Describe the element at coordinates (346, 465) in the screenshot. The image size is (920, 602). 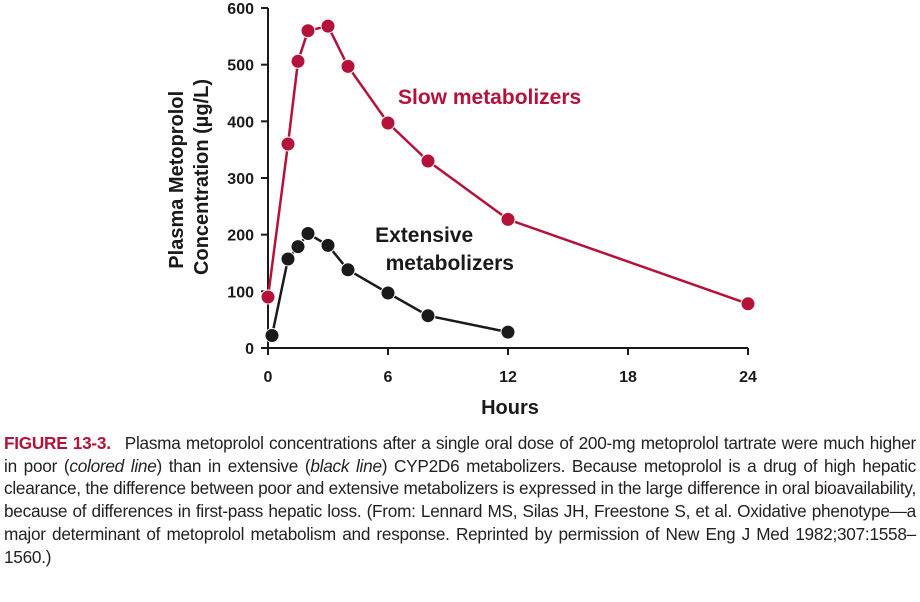
I see `caption-italic-black-line: black line` at that location.